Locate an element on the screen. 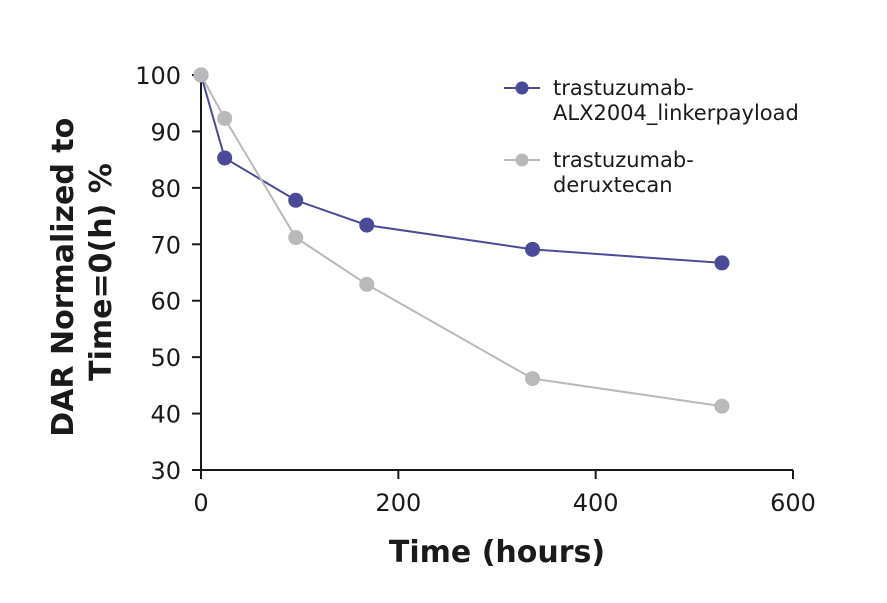 Image resolution: width=887 pixels, height=603 pixels. y-tick-label: 30 is located at coordinates (165, 471).